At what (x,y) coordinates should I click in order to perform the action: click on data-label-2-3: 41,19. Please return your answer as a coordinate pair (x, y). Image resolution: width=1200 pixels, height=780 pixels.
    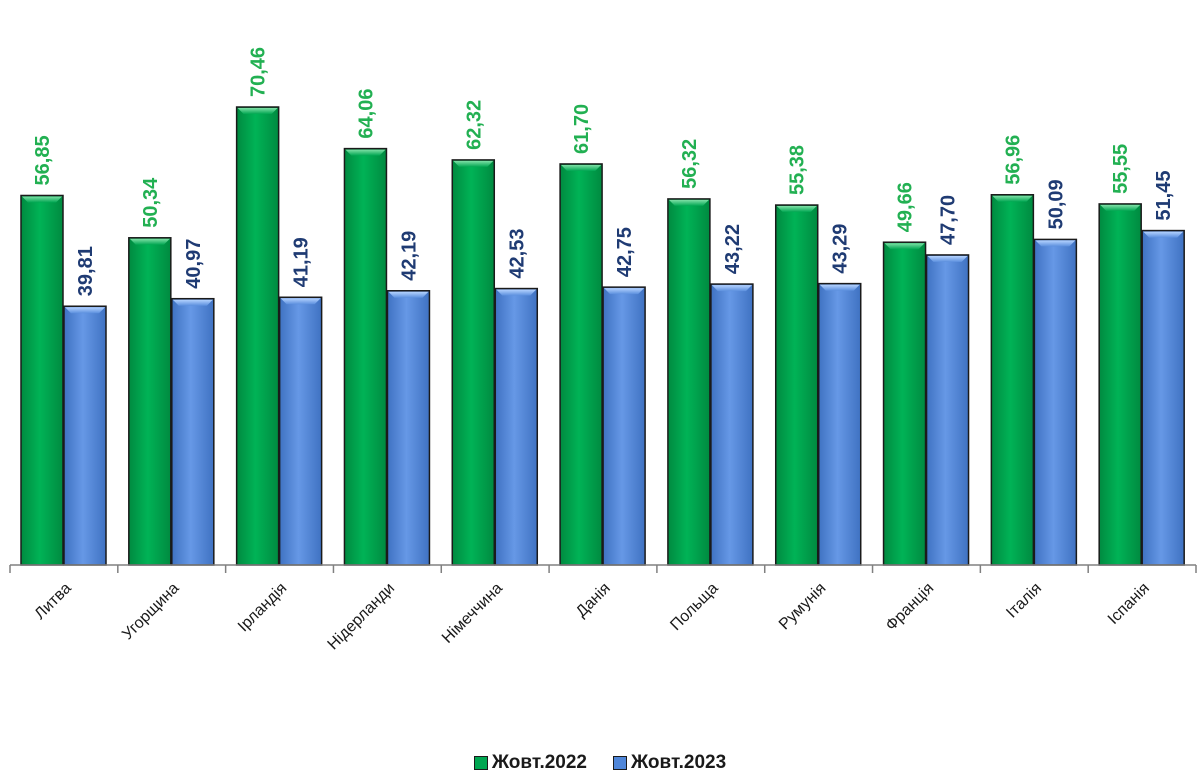
    Looking at the image, I should click on (302, 262).